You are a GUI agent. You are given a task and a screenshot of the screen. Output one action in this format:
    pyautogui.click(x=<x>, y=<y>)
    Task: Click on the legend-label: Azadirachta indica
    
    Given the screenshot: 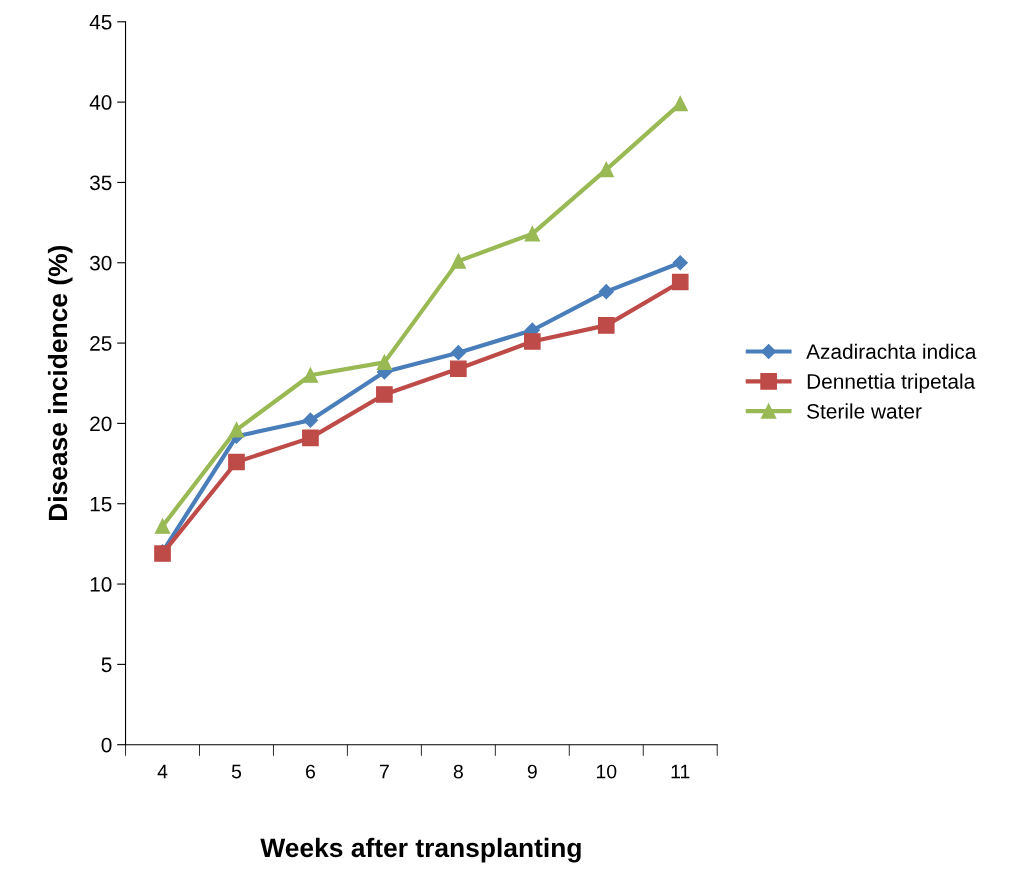 What is the action you would take?
    pyautogui.click(x=891, y=351)
    